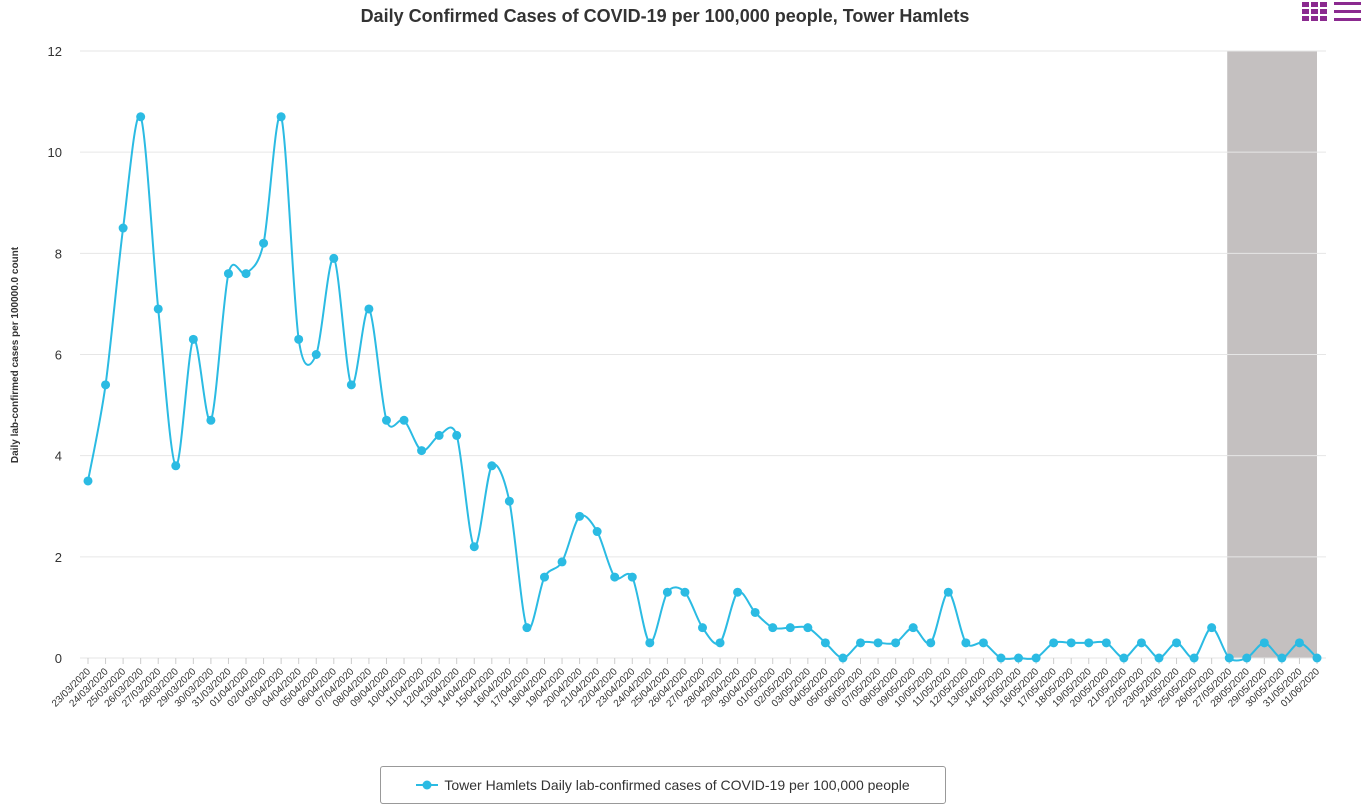  What do you see at coordinates (58, 456) in the screenshot?
I see `y-tick-label: 4` at bounding box center [58, 456].